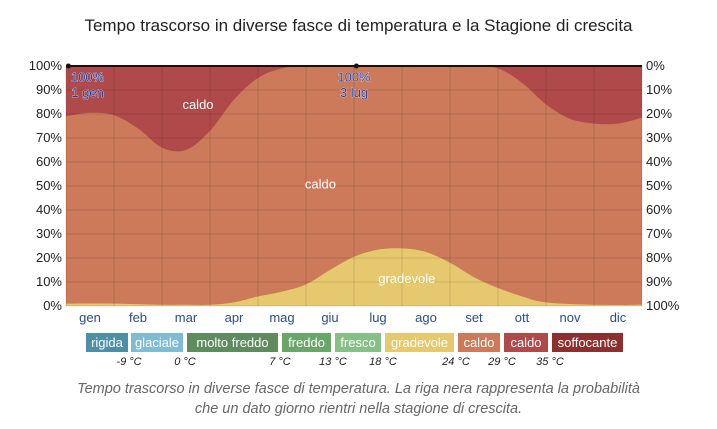 This screenshot has width=717, height=429. Describe the element at coordinates (49, 113) in the screenshot. I see `y-tick-left: 80%` at that location.